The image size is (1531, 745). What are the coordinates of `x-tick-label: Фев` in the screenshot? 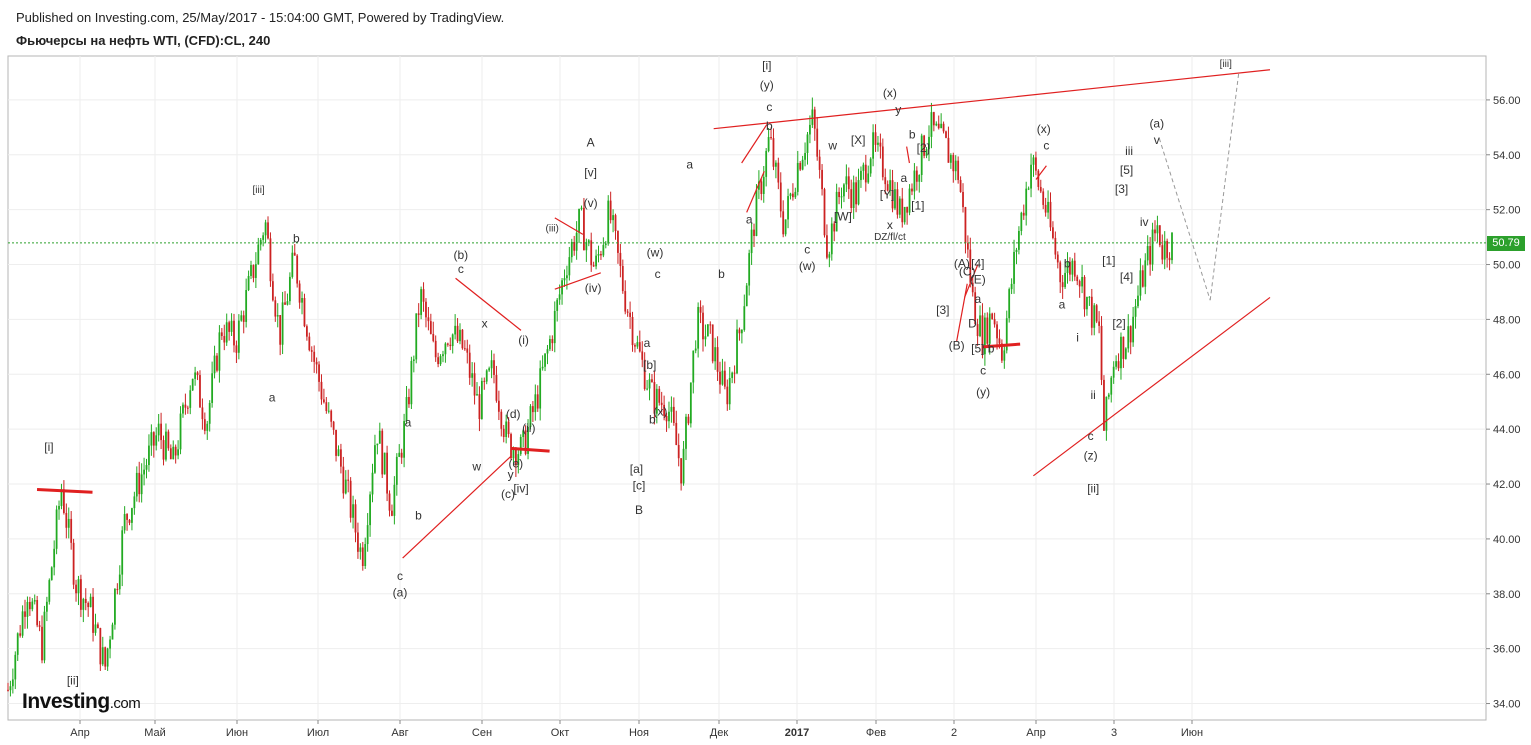 It's located at (876, 733).